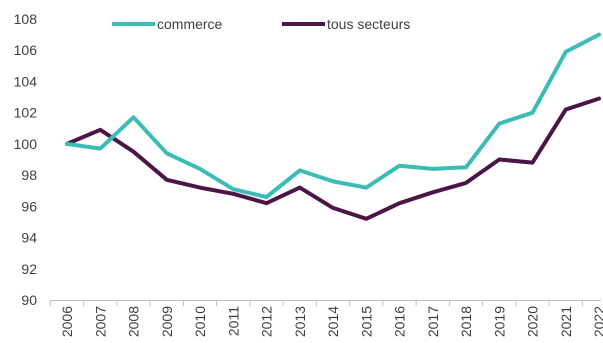 This screenshot has height=343, width=603. What do you see at coordinates (366, 321) in the screenshot?
I see `x-tick-label: 2015` at bounding box center [366, 321].